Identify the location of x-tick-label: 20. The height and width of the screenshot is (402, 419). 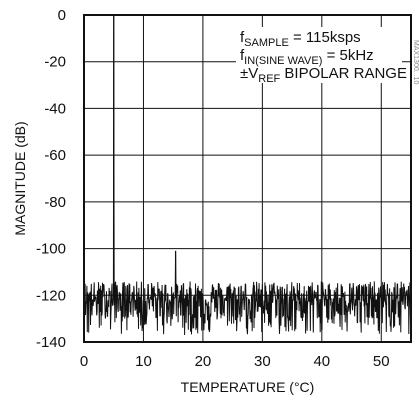
(203, 361).